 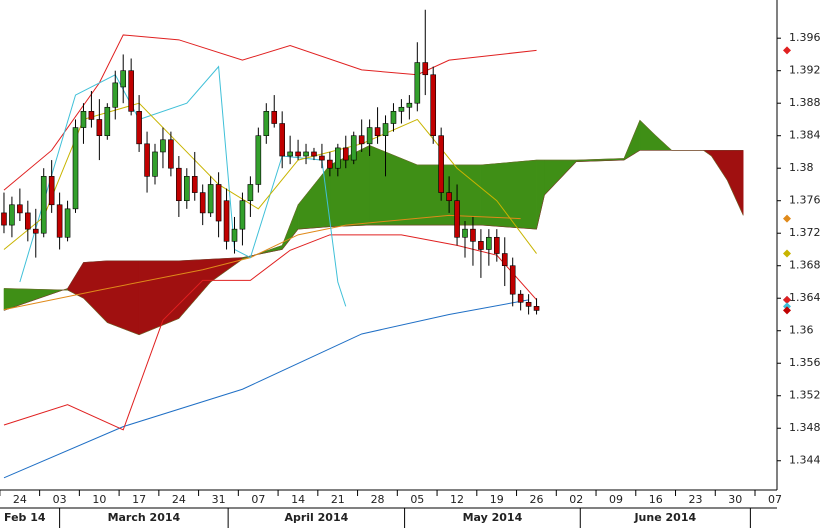 I want to click on month-label: March 2014, so click(x=144, y=517).